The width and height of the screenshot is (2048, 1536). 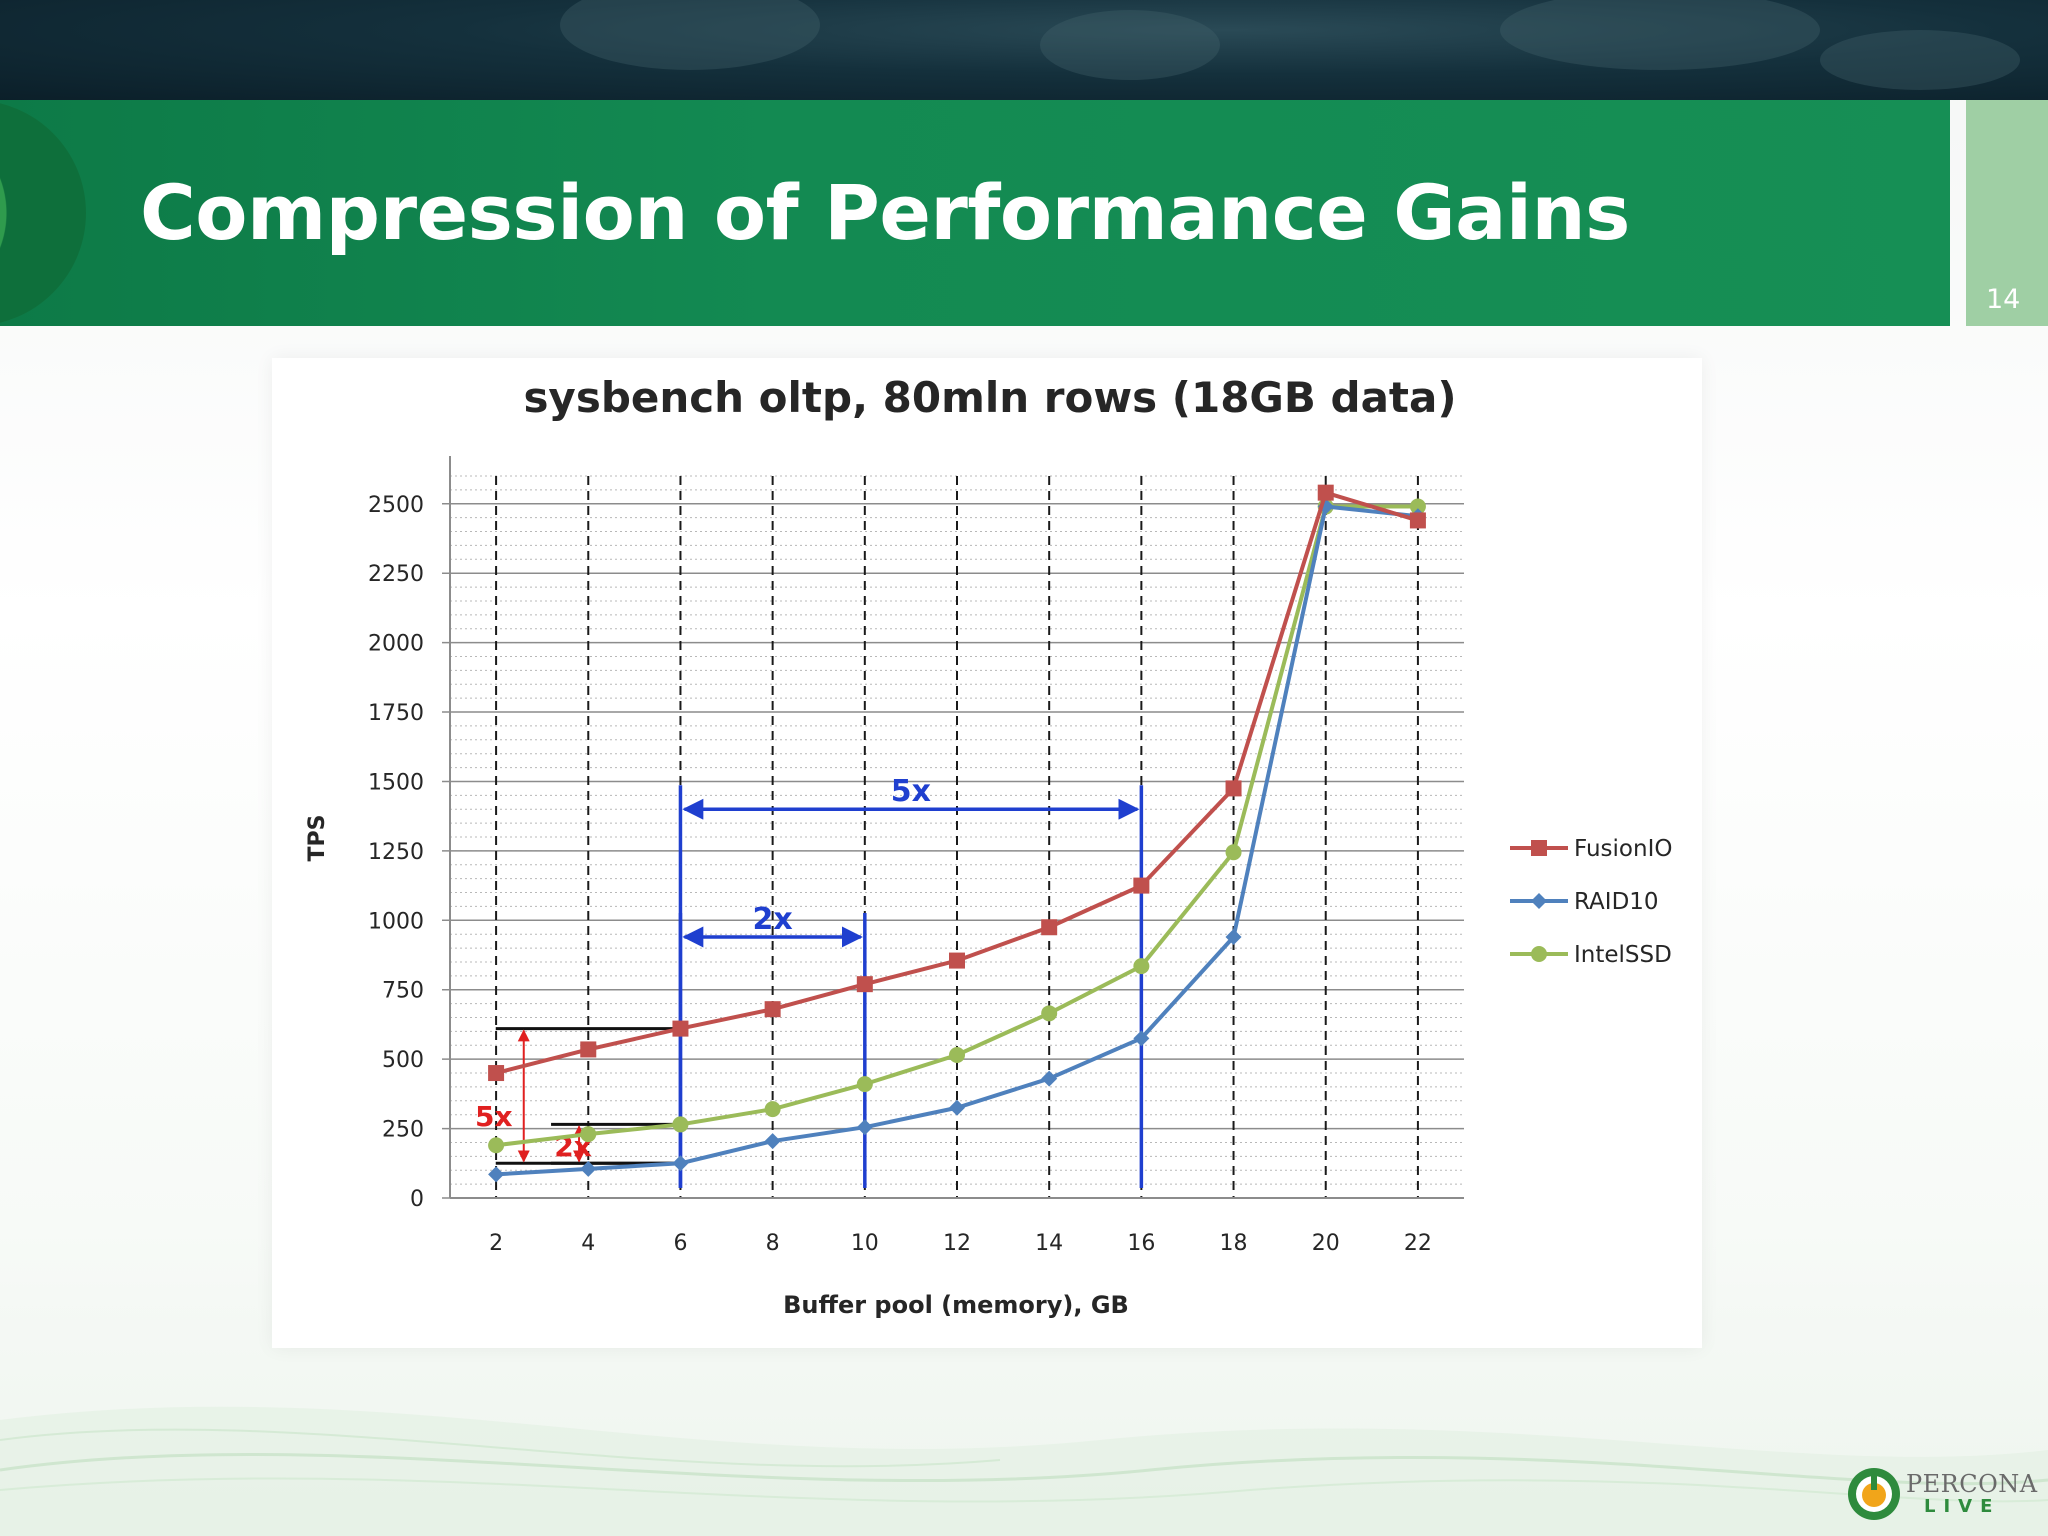 I want to click on annotation-label: 2x, so click(x=773, y=919).